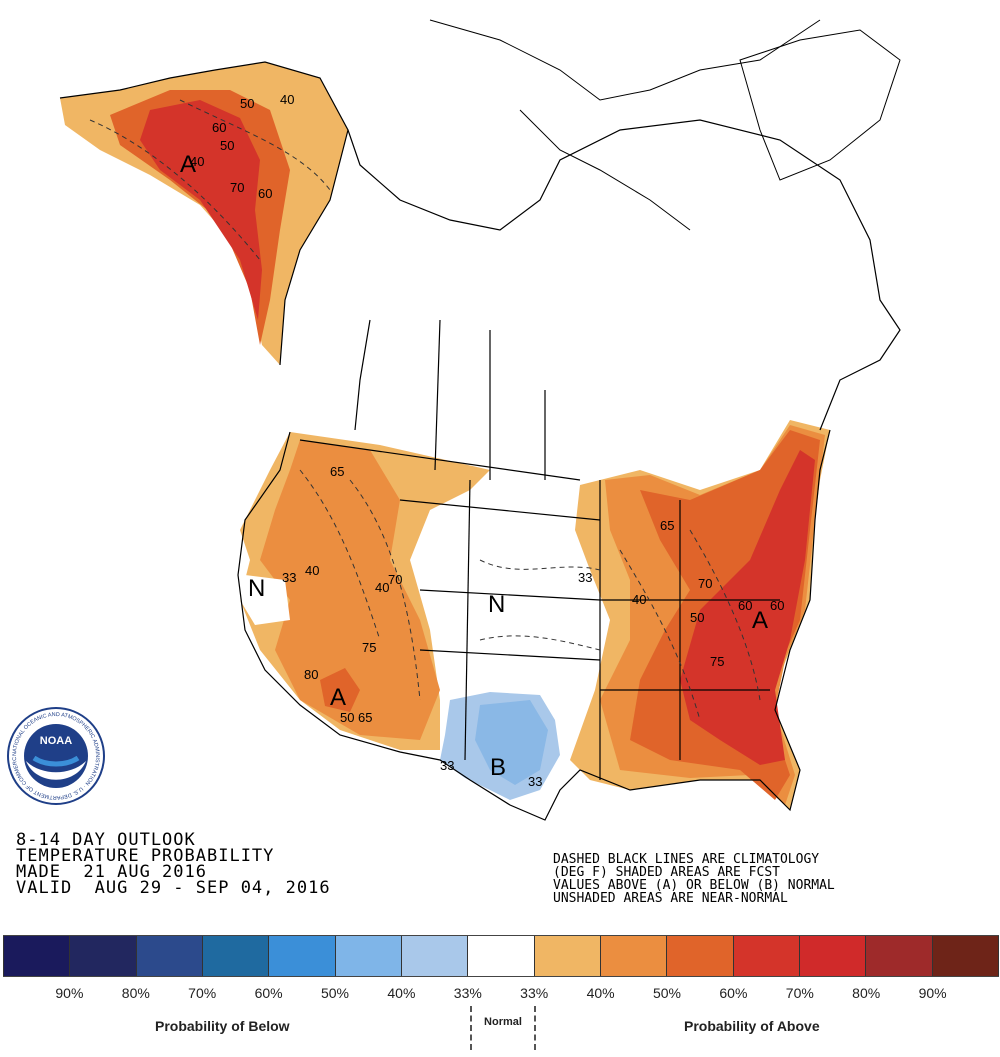  I want to click on west-label-50: 50, so click(347, 717).